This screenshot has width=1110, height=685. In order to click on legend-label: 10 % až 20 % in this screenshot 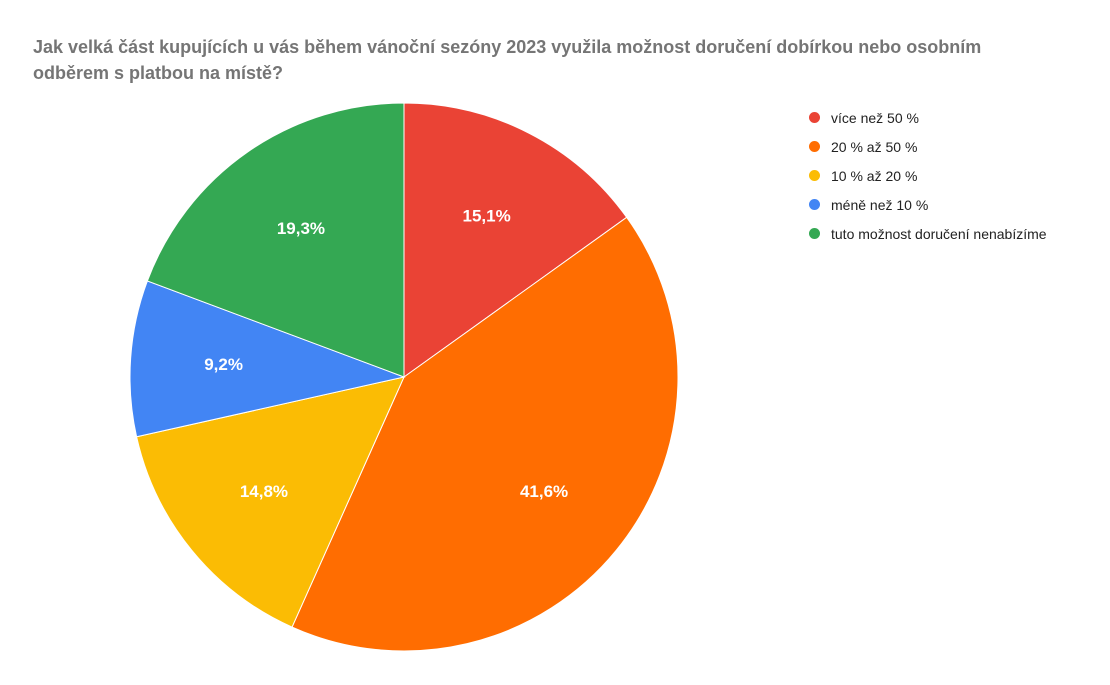, I will do `click(874, 175)`.